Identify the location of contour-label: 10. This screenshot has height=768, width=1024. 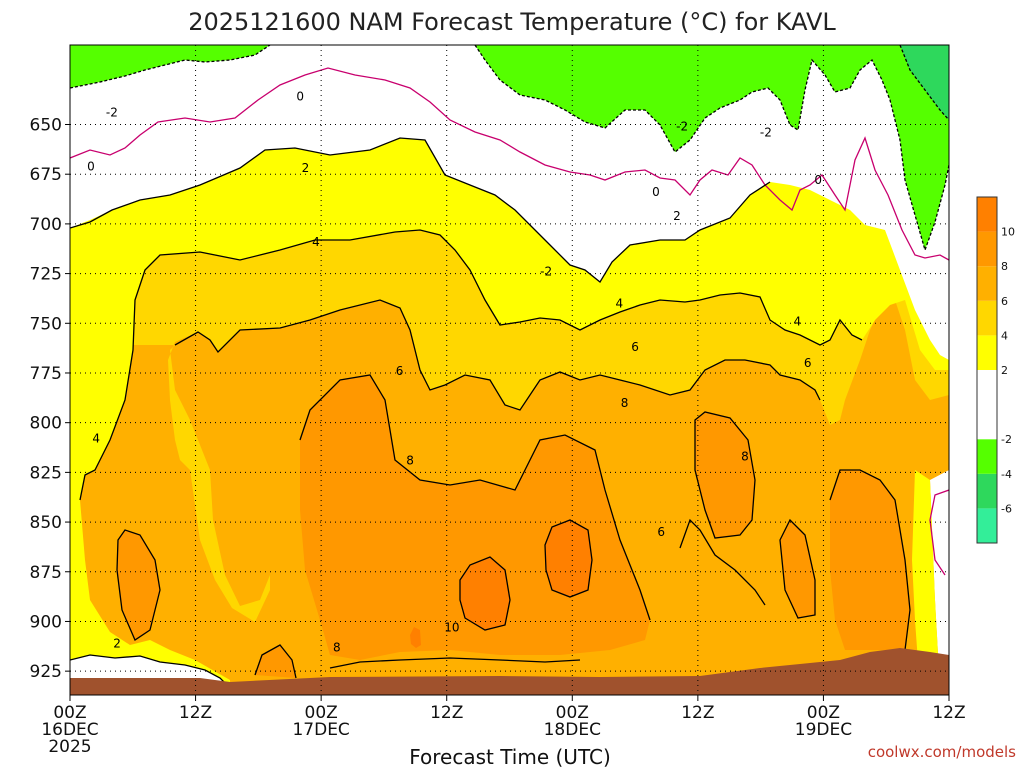
(451, 627).